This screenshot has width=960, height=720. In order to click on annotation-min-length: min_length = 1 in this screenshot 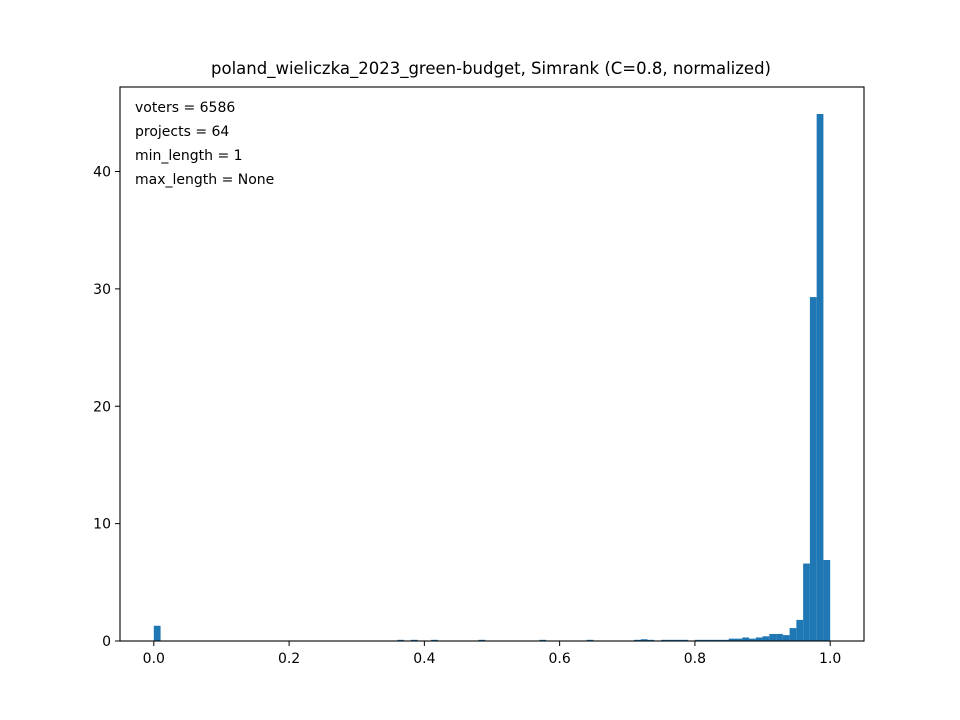, I will do `click(189, 156)`.